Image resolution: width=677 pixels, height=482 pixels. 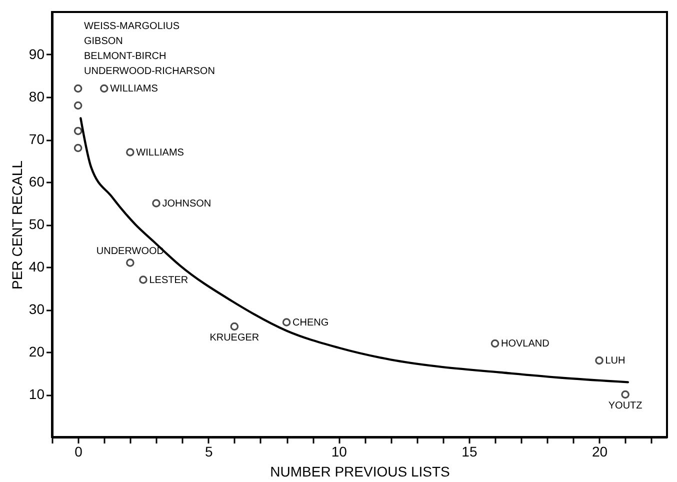 What do you see at coordinates (130, 251) in the screenshot?
I see `annotation: UNDERWOOD` at bounding box center [130, 251].